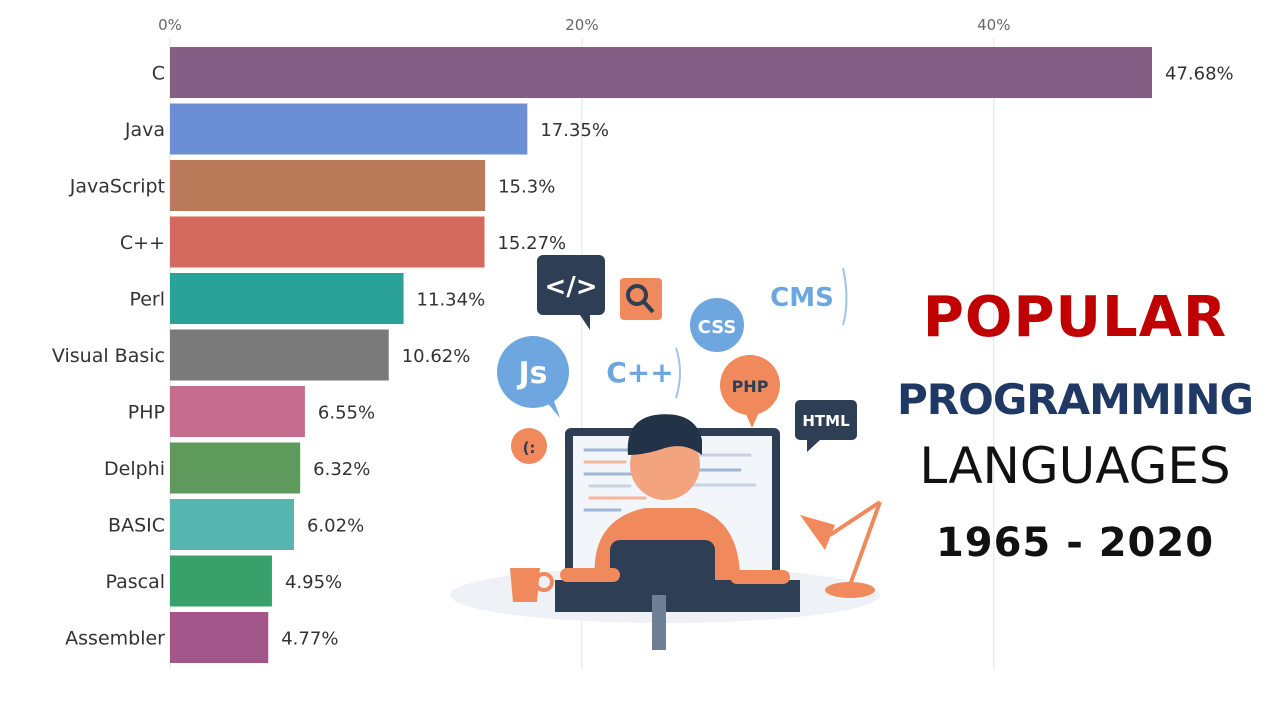 The height and width of the screenshot is (720, 1280). What do you see at coordinates (1075, 543) in the screenshot?
I see `title-line-years: 1965 - 2020` at bounding box center [1075, 543].